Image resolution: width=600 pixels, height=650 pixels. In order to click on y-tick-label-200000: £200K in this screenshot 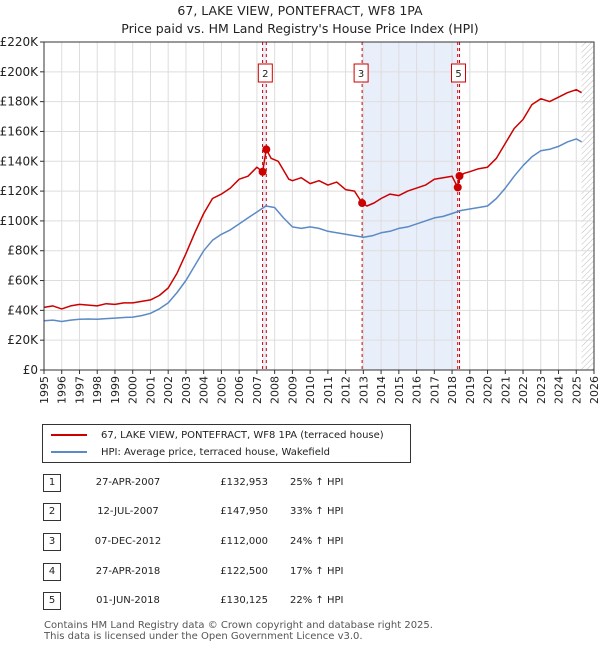, I will do `click(19, 72)`.